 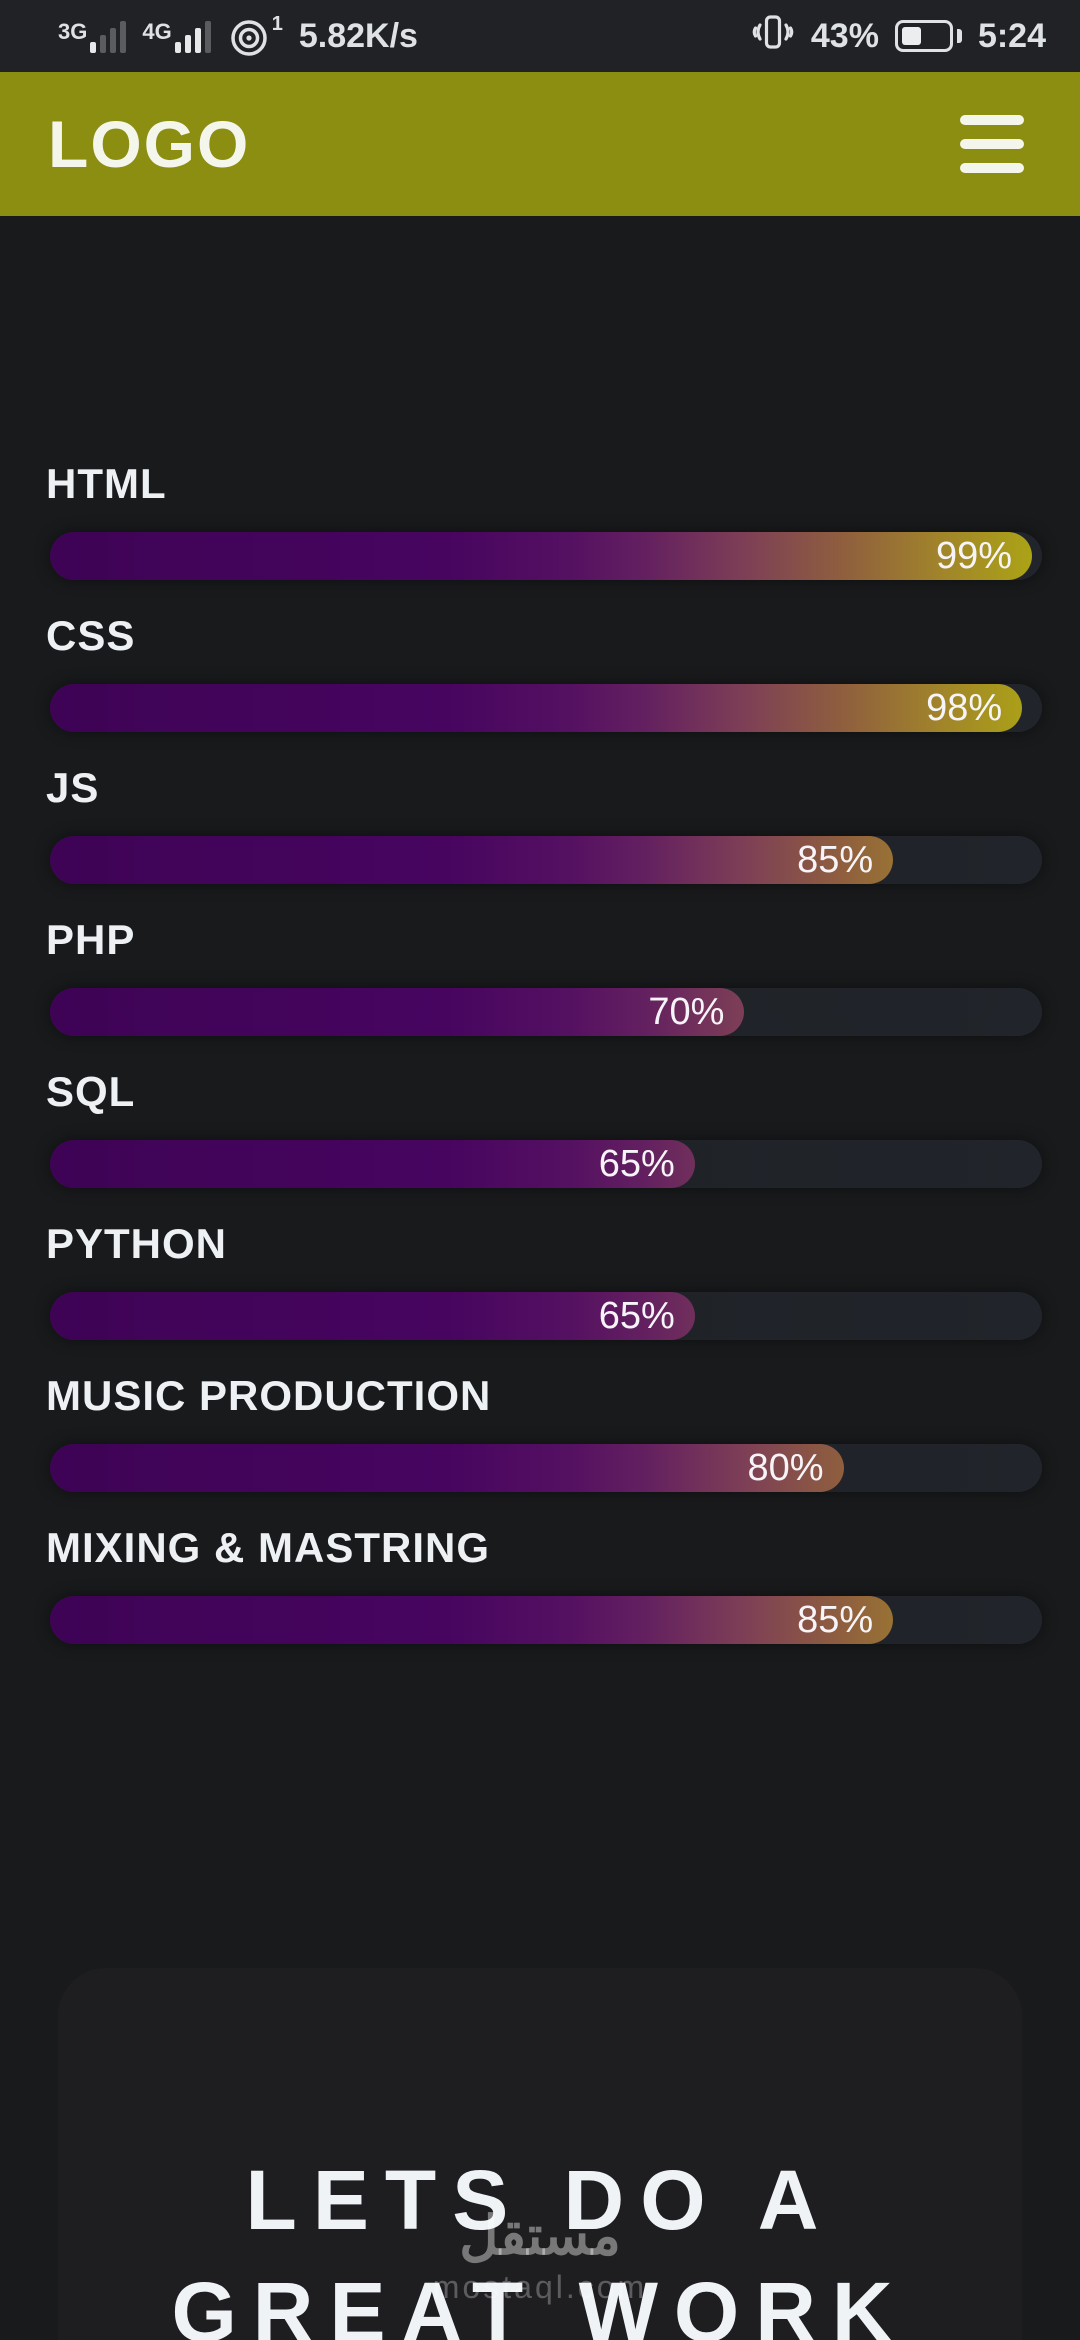 What do you see at coordinates (540, 144) in the screenshot?
I see `app-header: LOGO` at bounding box center [540, 144].